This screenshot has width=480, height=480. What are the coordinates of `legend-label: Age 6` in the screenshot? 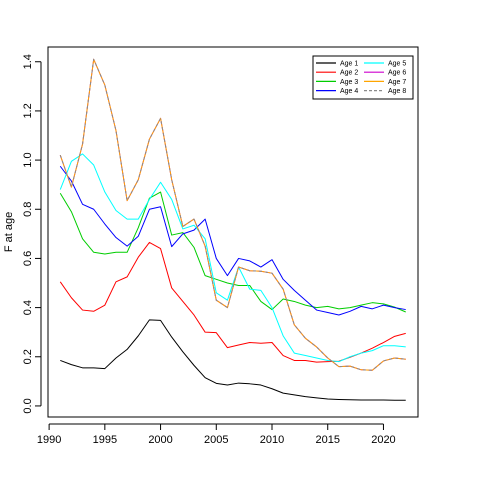 It's located at (397, 73).